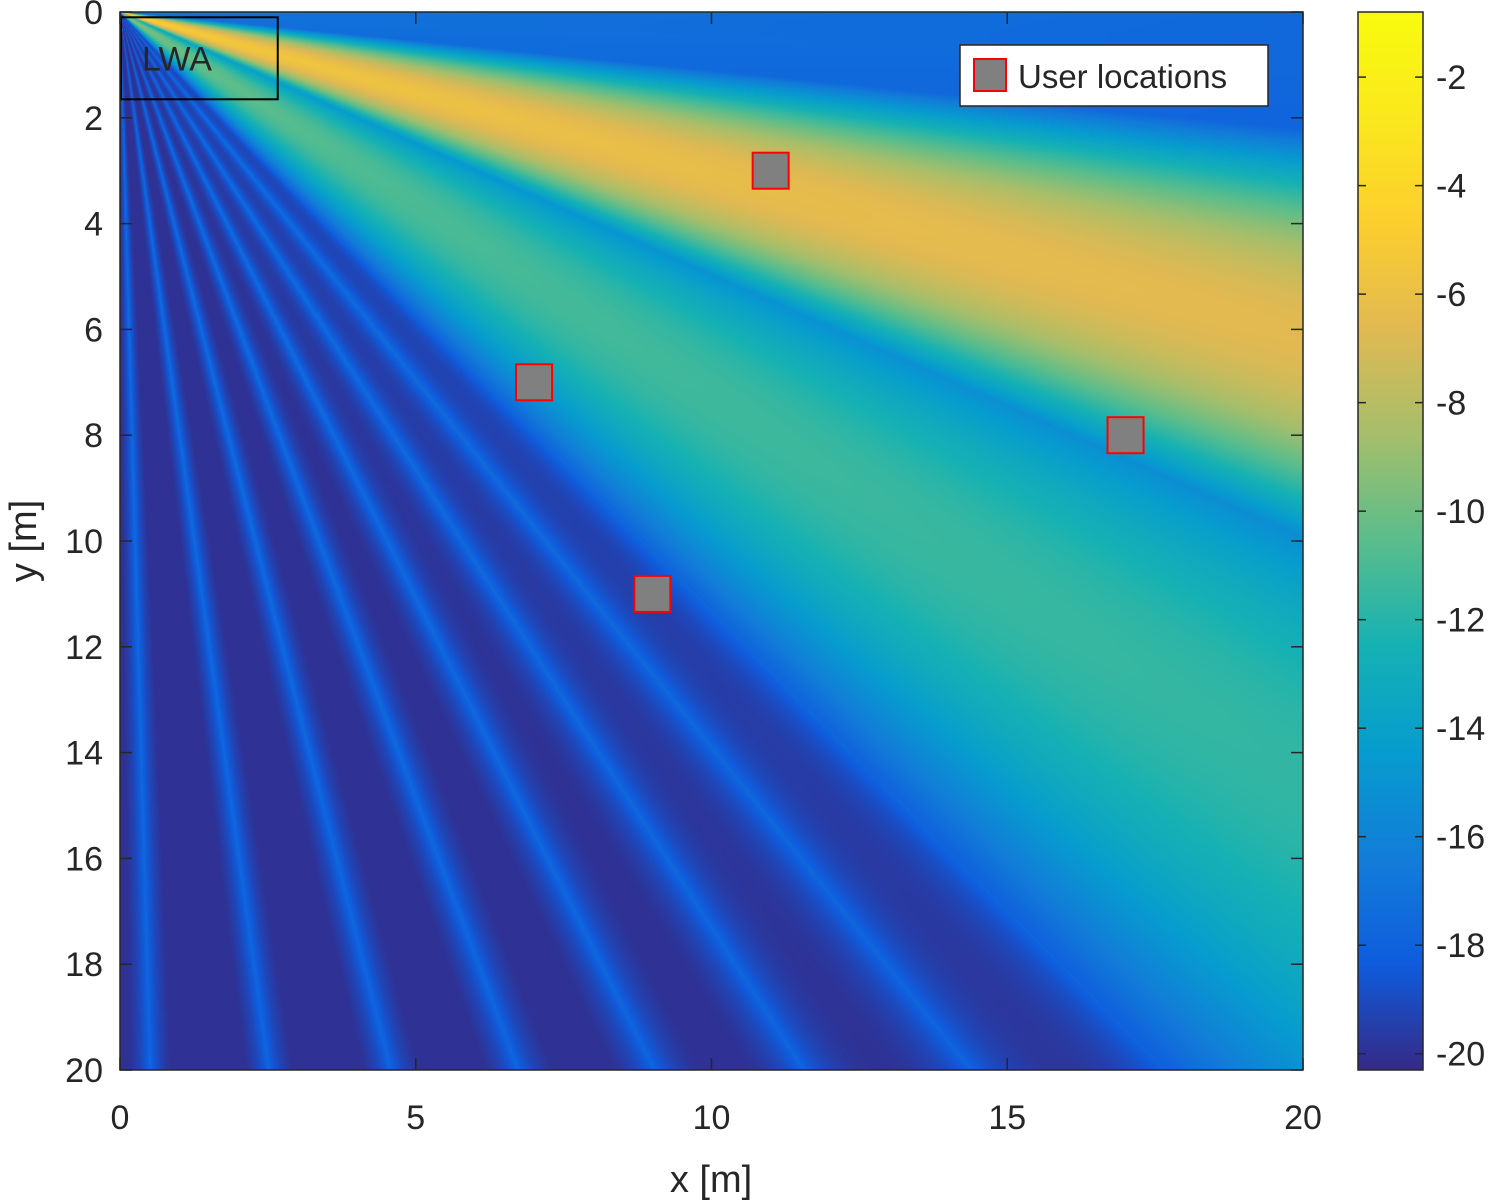 Image resolution: width=1495 pixels, height=1202 pixels. I want to click on colorbar-image-container, so click(1390, 541).